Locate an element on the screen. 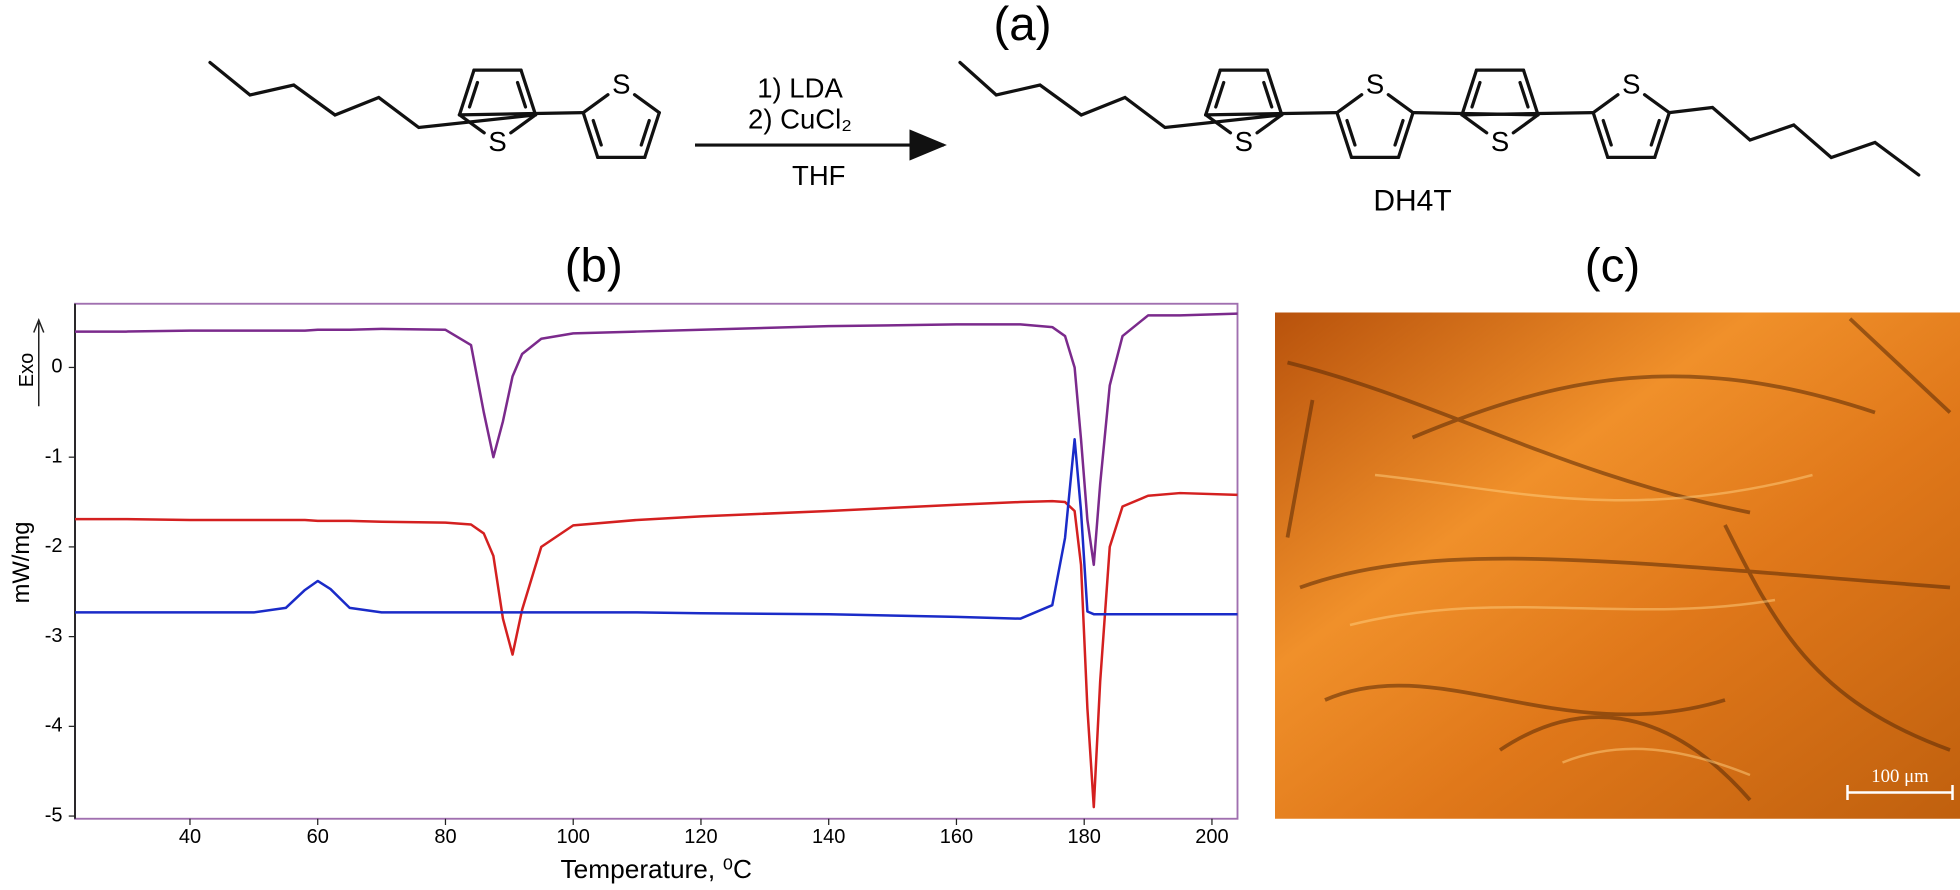 The height and width of the screenshot is (890, 1960). x-axis-label: Temperature, ⁰C is located at coordinates (656, 869).